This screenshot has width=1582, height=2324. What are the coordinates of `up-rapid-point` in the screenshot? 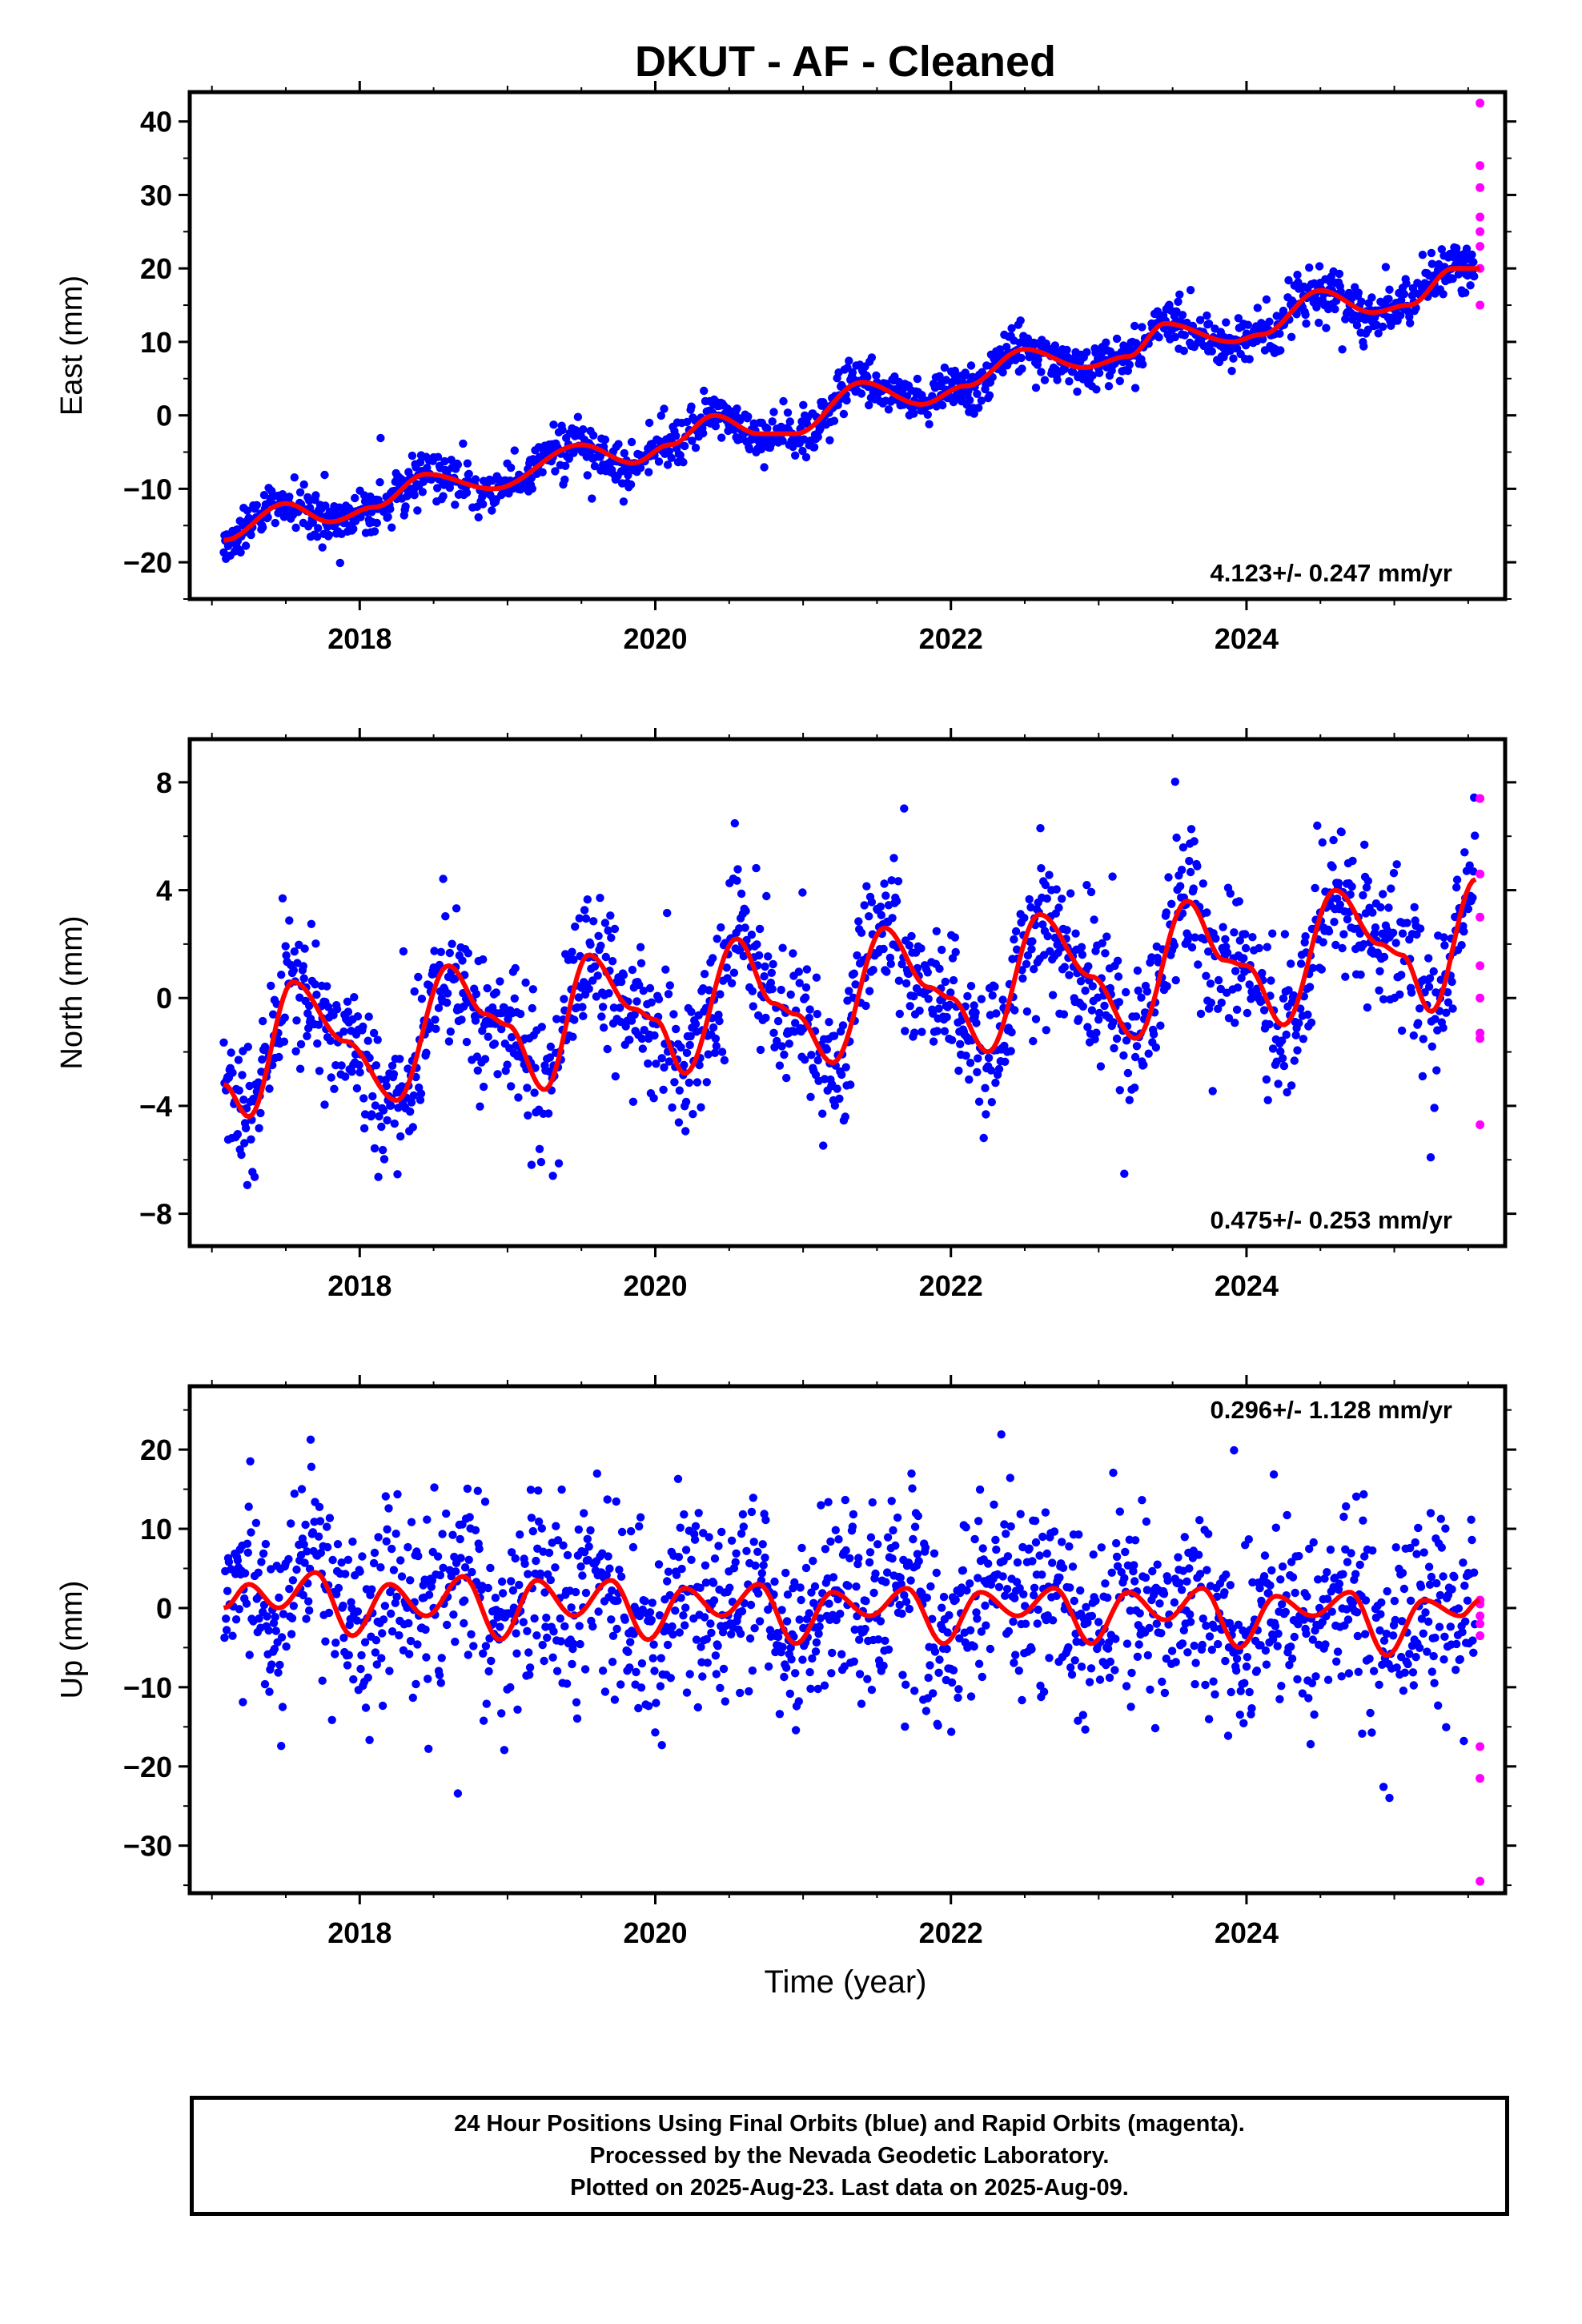 It's located at (1480, 1624).